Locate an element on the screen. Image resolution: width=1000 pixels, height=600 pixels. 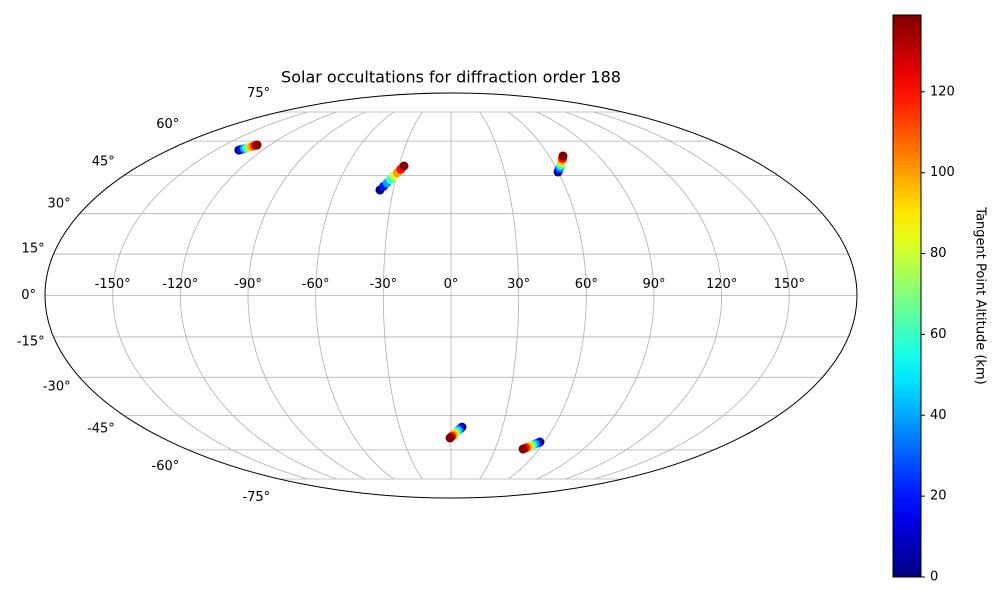
lon-tick-label: -60° is located at coordinates (316, 284).